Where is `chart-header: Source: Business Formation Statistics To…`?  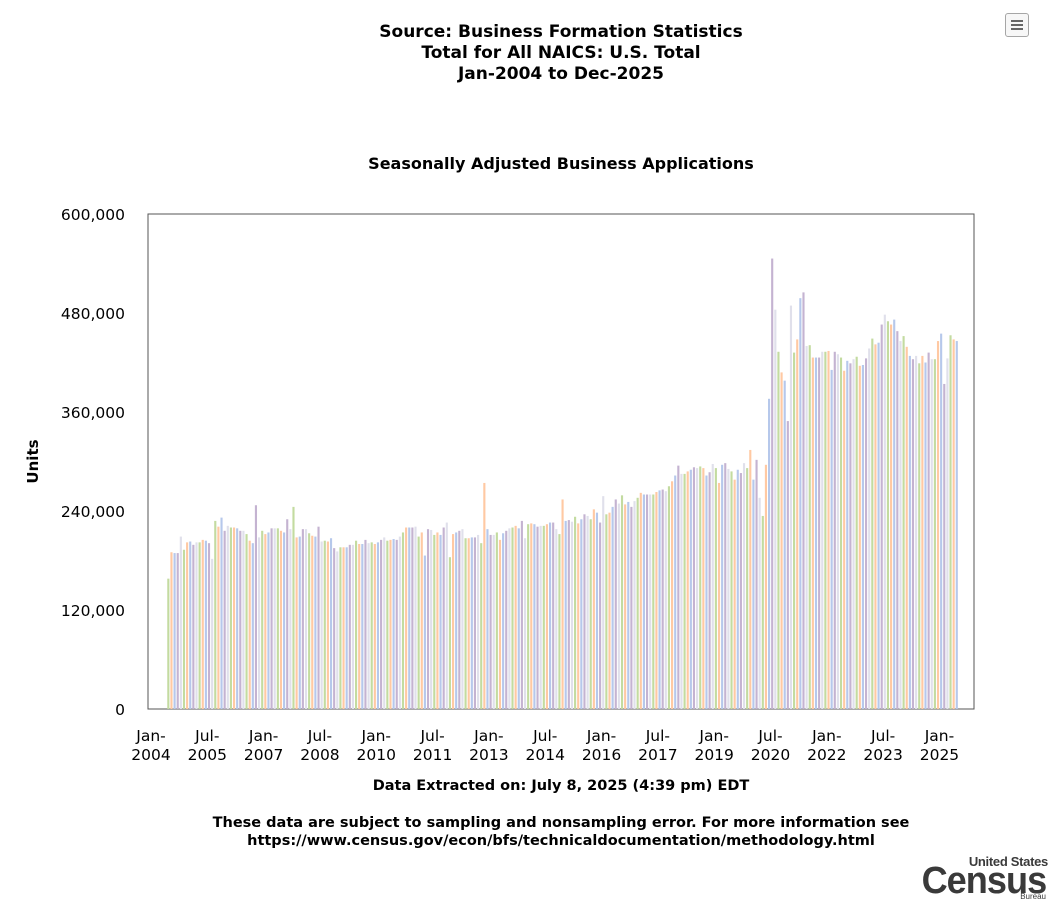
chart-header: Source: Business Formation Statistics To… is located at coordinates (525, 53).